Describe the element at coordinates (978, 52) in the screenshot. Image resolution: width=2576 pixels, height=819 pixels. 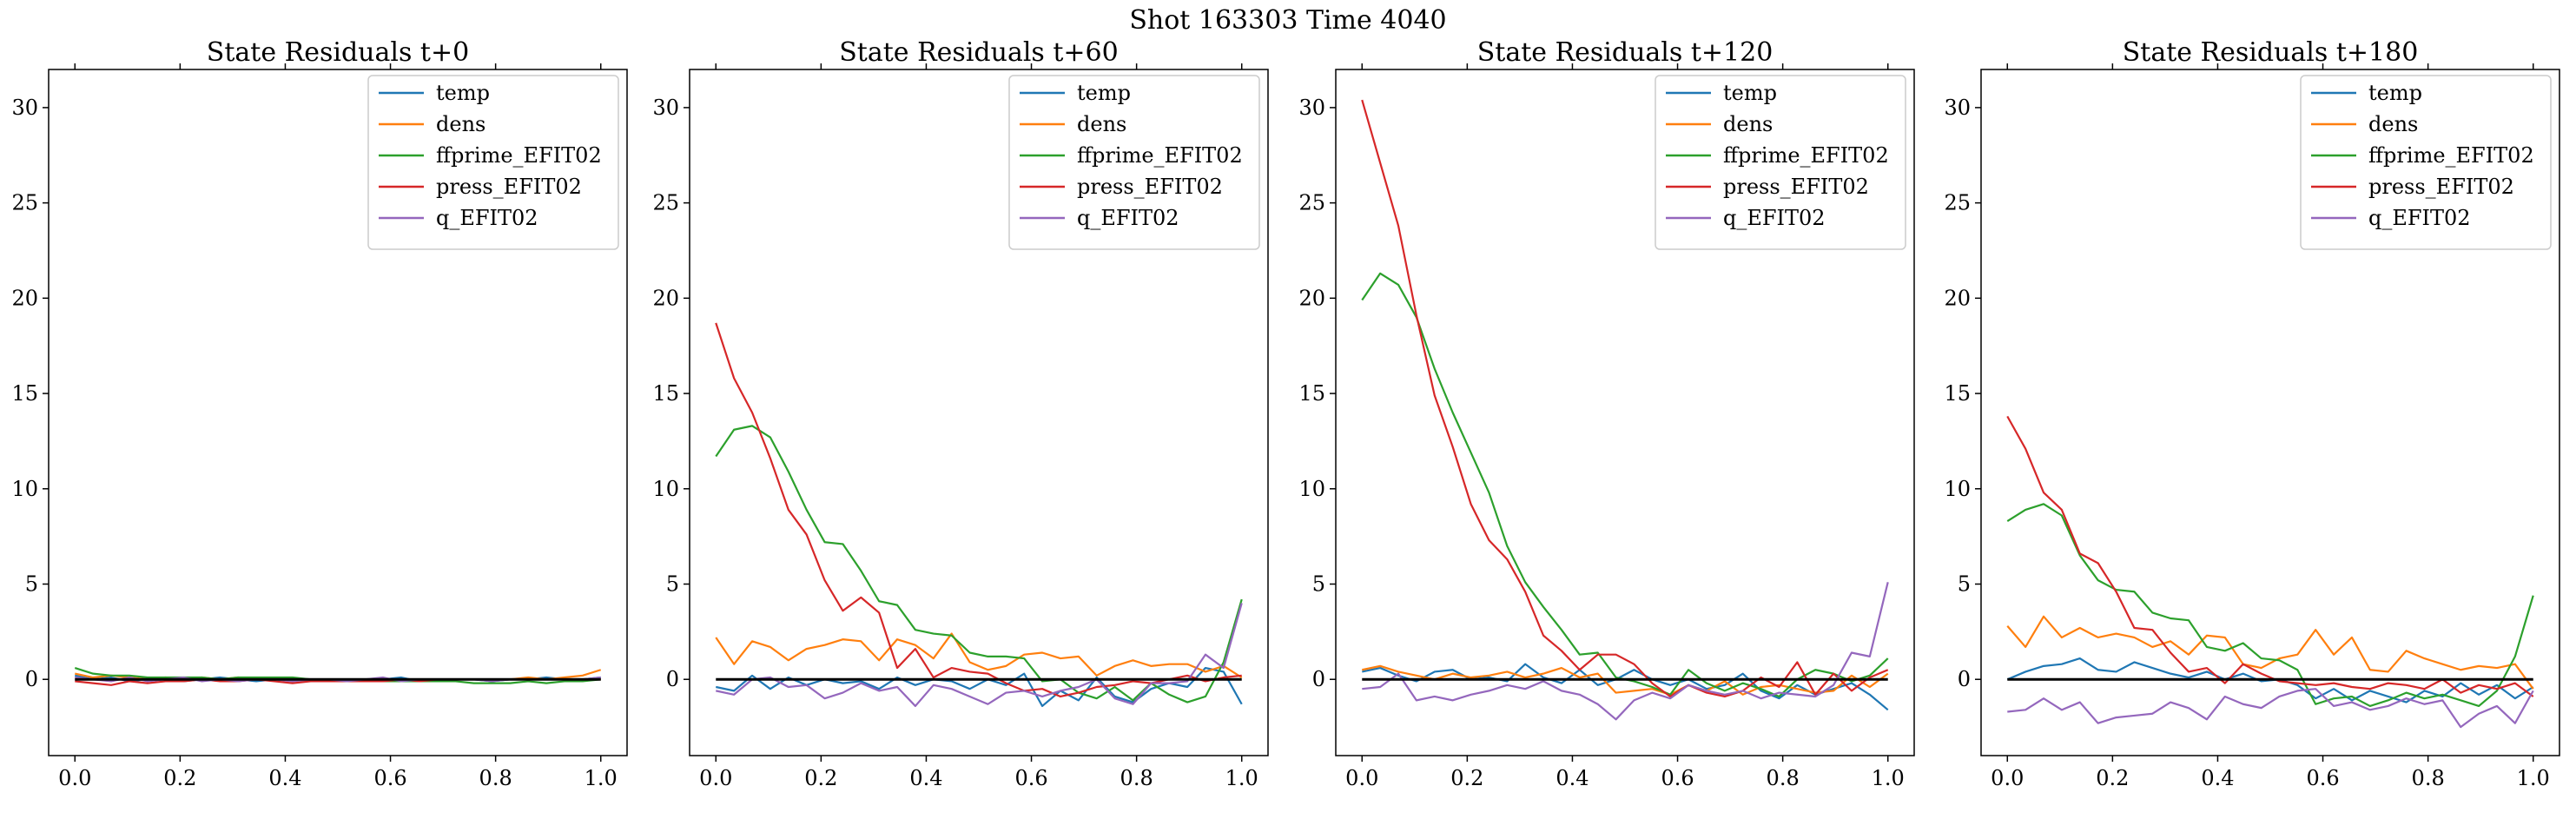
I see `subplot-title: State Residuals t+60` at that location.